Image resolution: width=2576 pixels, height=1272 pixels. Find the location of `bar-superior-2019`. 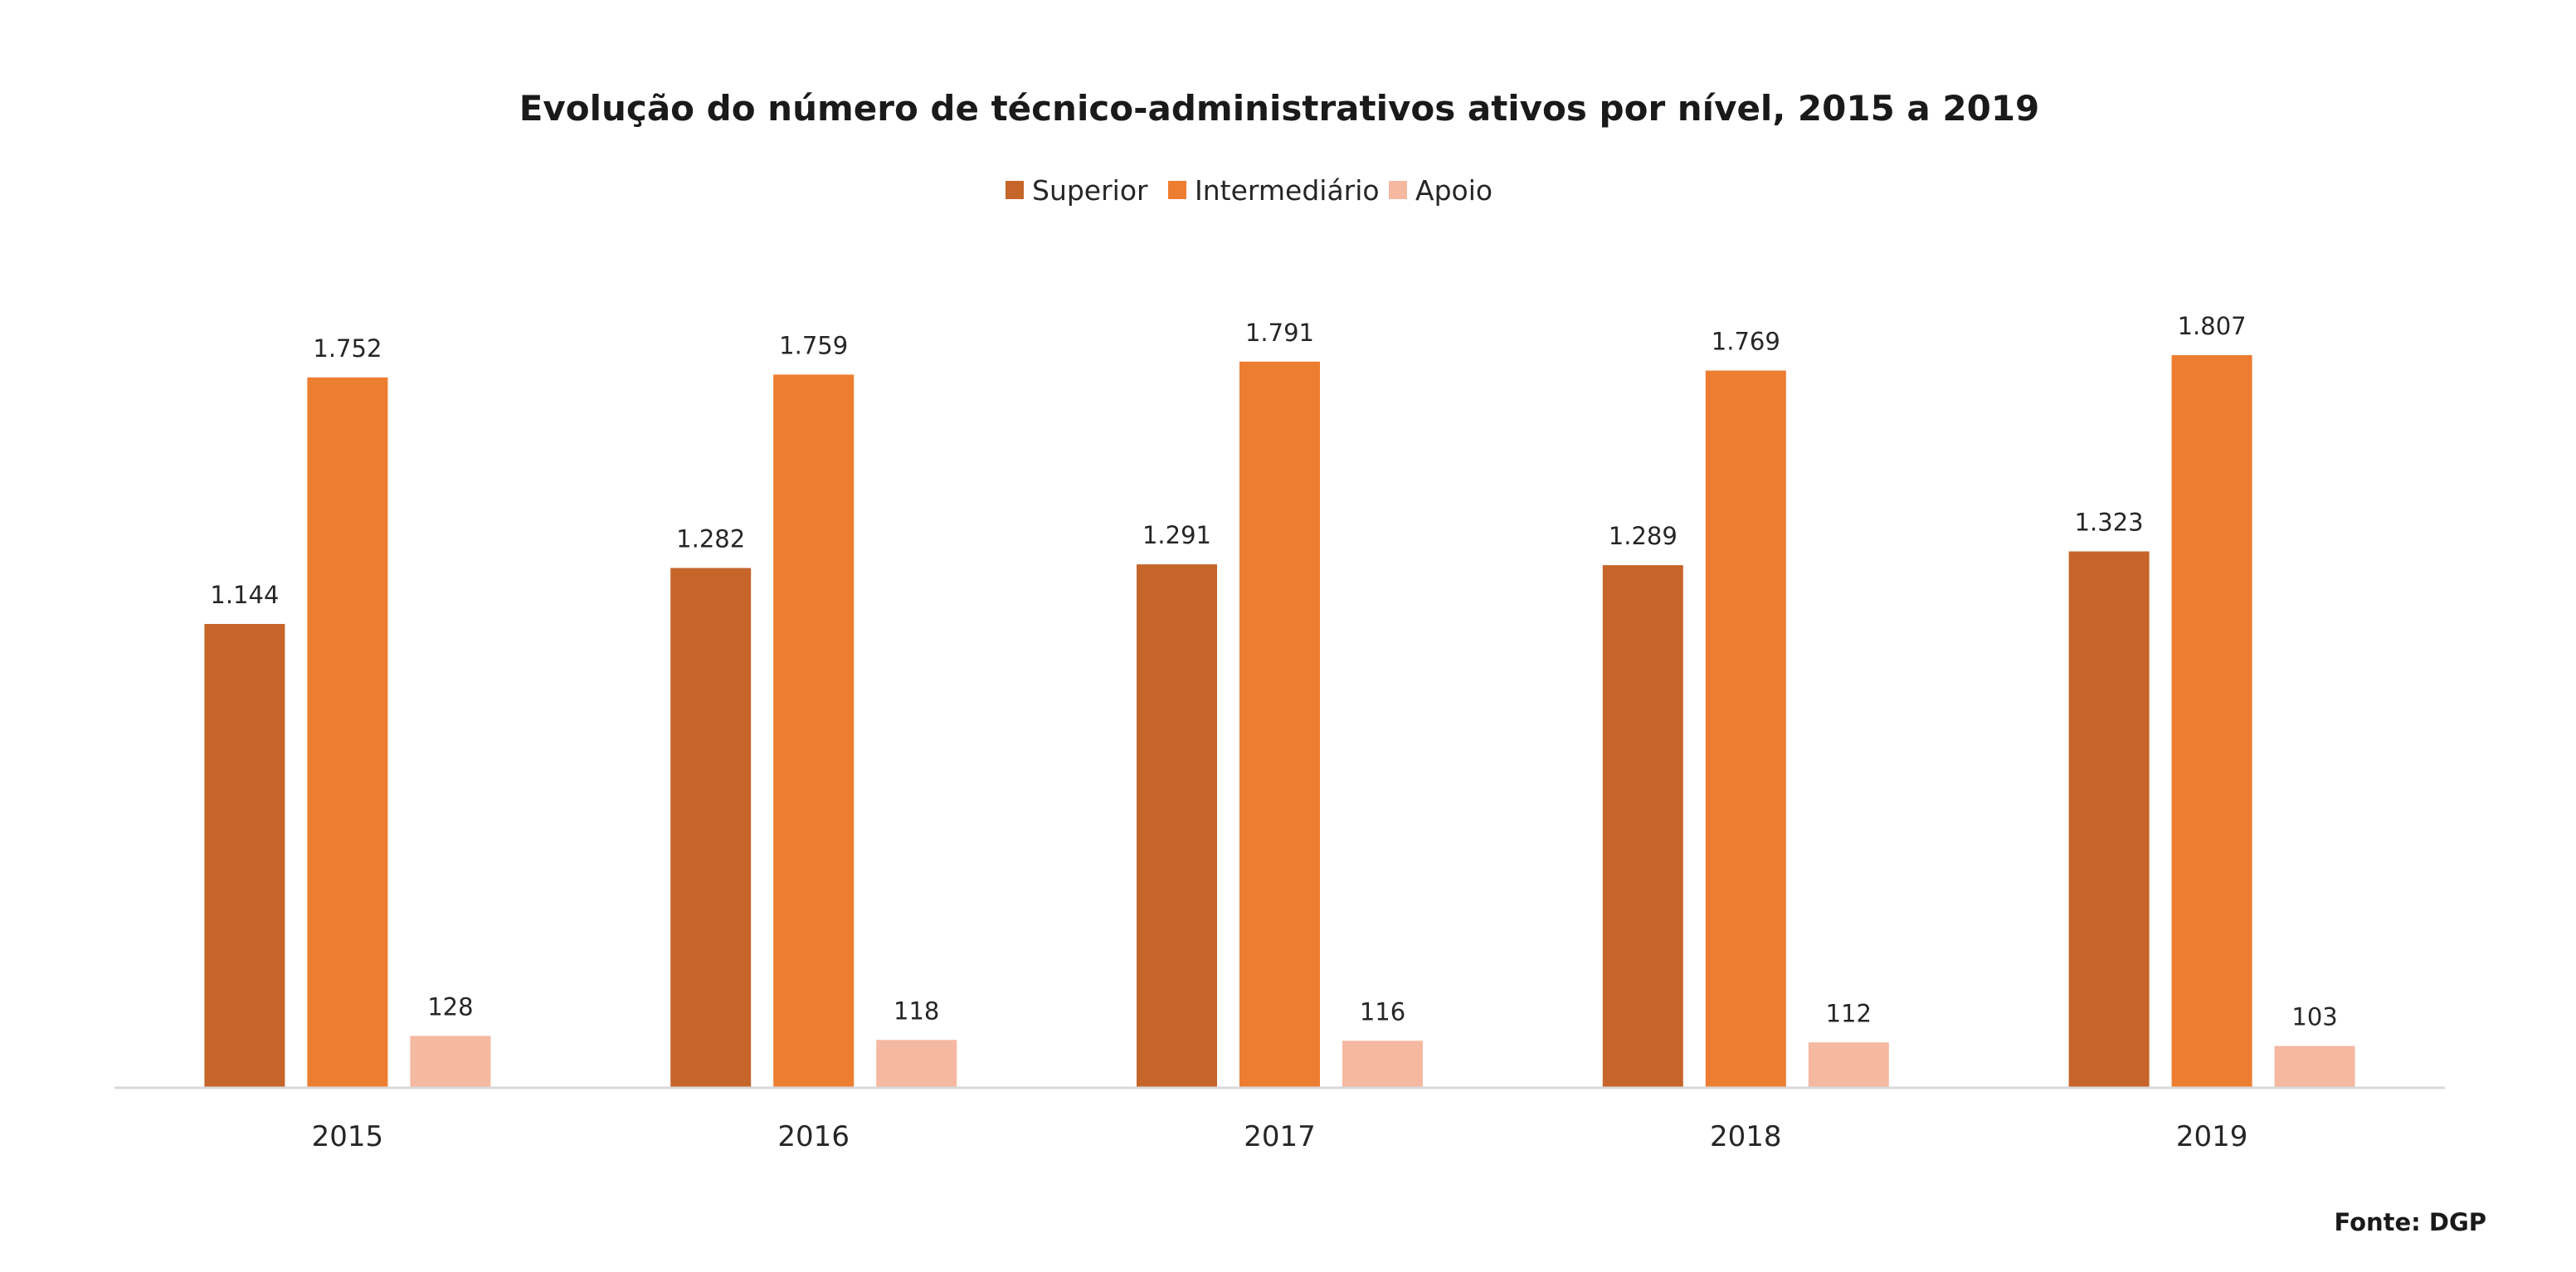

bar-superior-2019 is located at coordinates (2109, 819).